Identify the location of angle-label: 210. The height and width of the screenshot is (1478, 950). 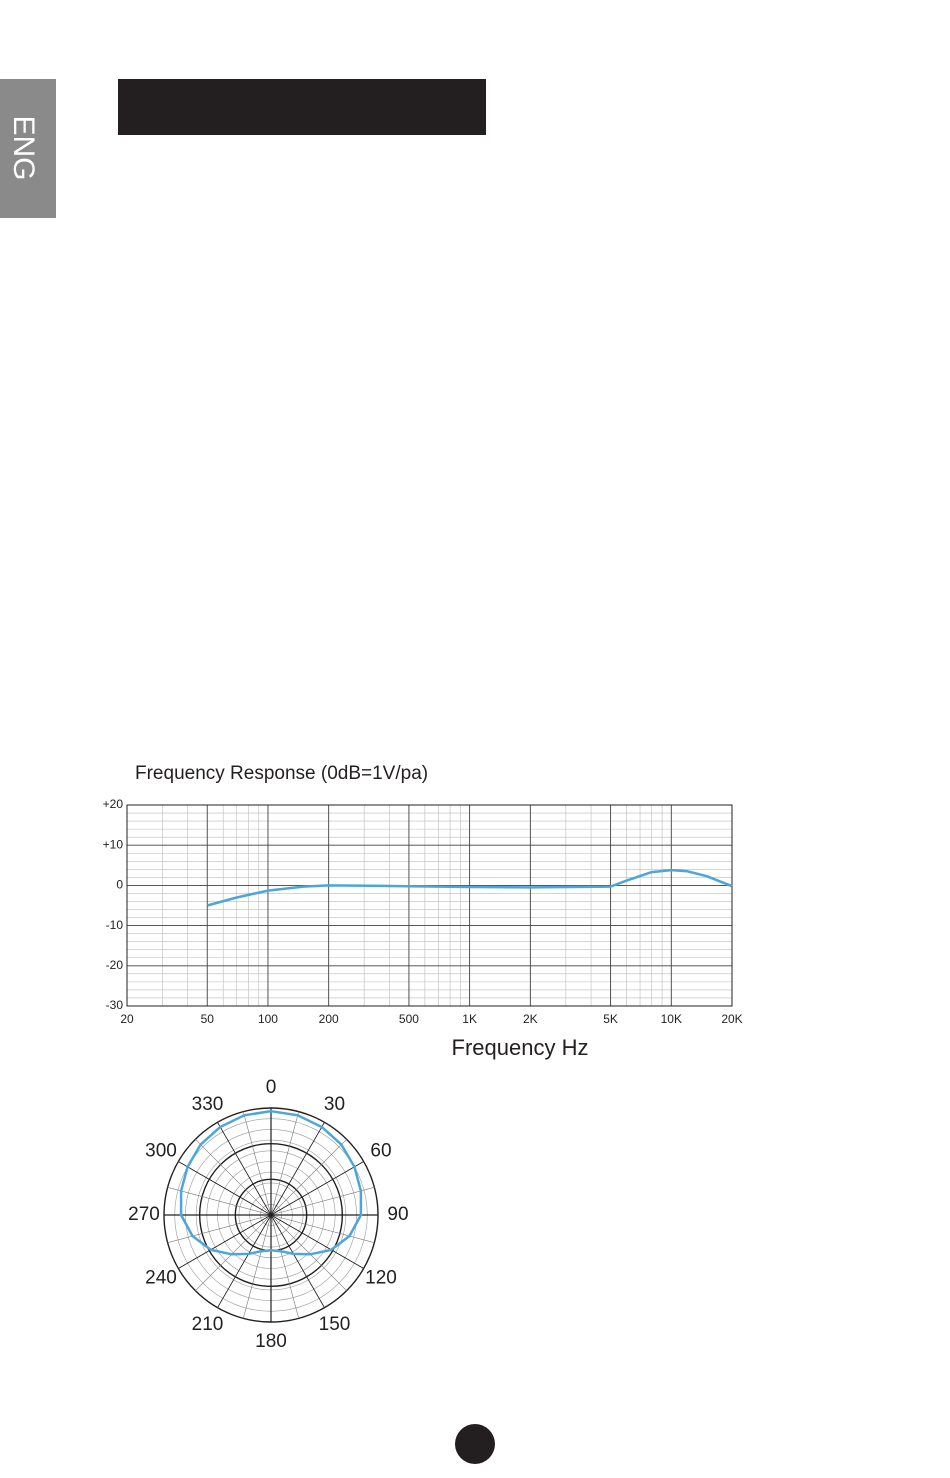
(208, 1324).